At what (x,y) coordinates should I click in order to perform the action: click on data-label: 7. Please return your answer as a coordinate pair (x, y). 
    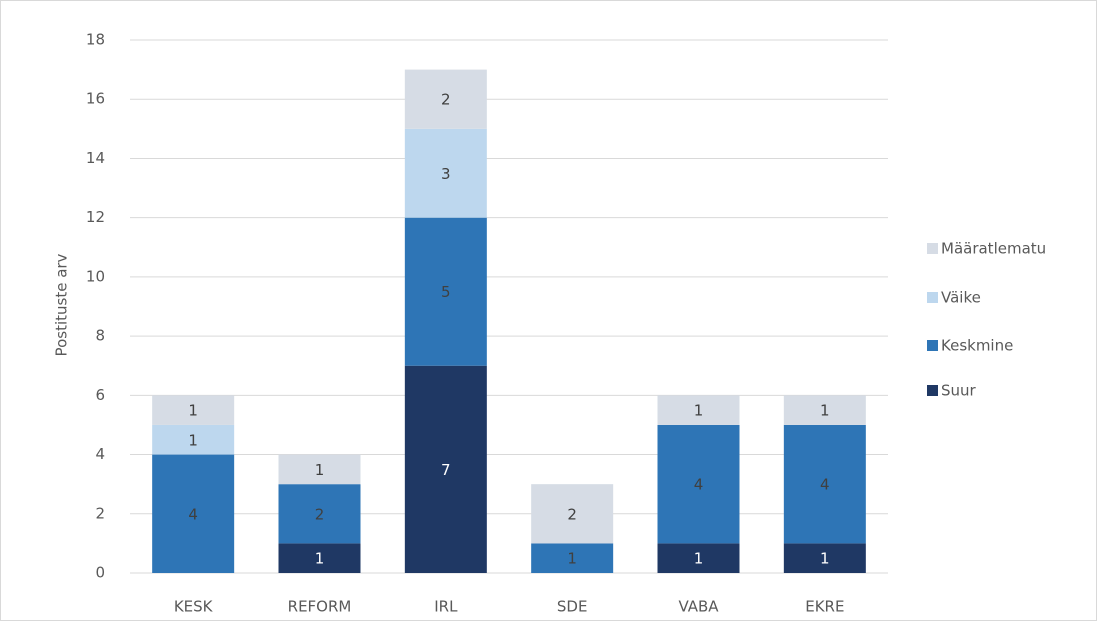
    Looking at the image, I should click on (446, 470).